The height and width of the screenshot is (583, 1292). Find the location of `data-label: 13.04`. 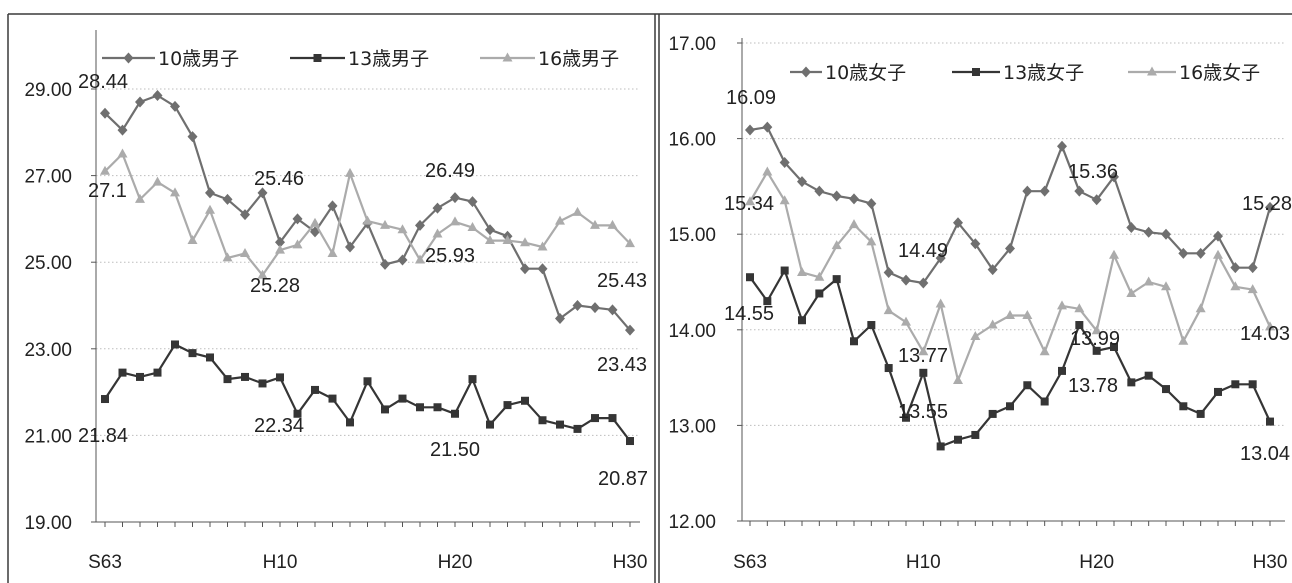

data-label: 13.04 is located at coordinates (1265, 454).